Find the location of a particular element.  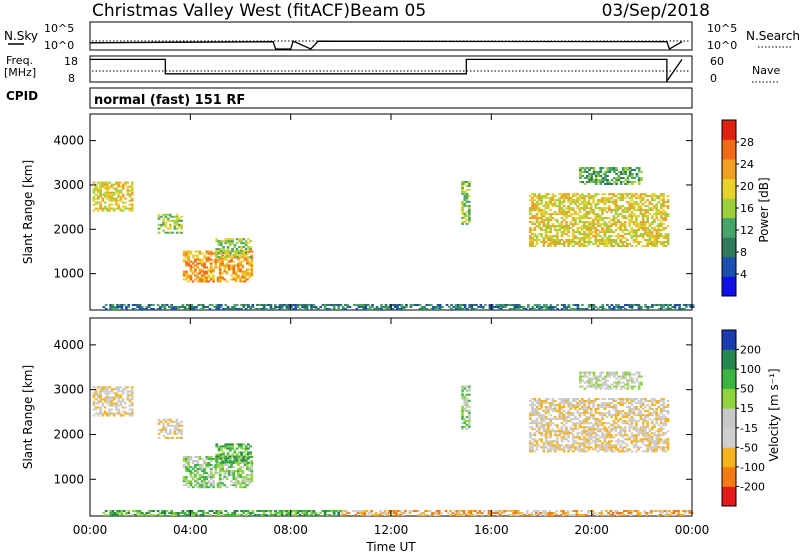

figure-title: Christmas Valley West (fitACF) is located at coordinates (221, 11).